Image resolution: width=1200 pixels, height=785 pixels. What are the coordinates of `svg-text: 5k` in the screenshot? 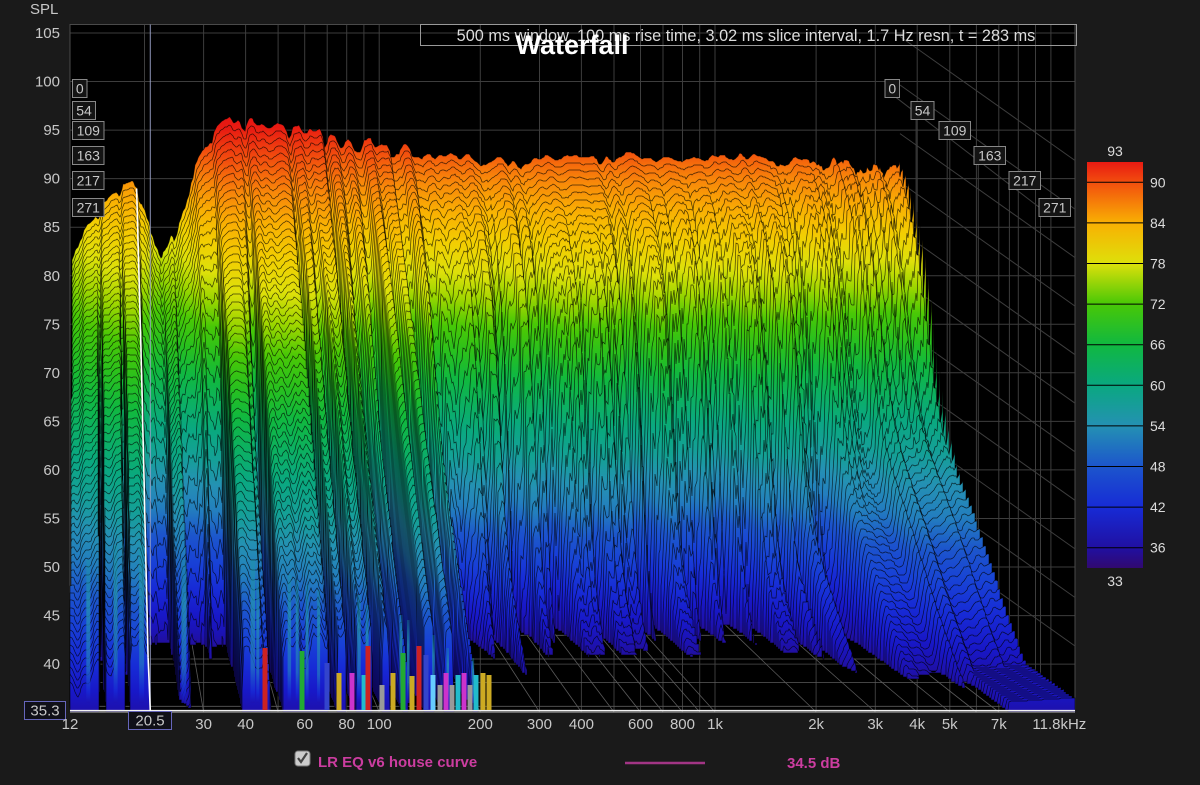 It's located at (950, 724).